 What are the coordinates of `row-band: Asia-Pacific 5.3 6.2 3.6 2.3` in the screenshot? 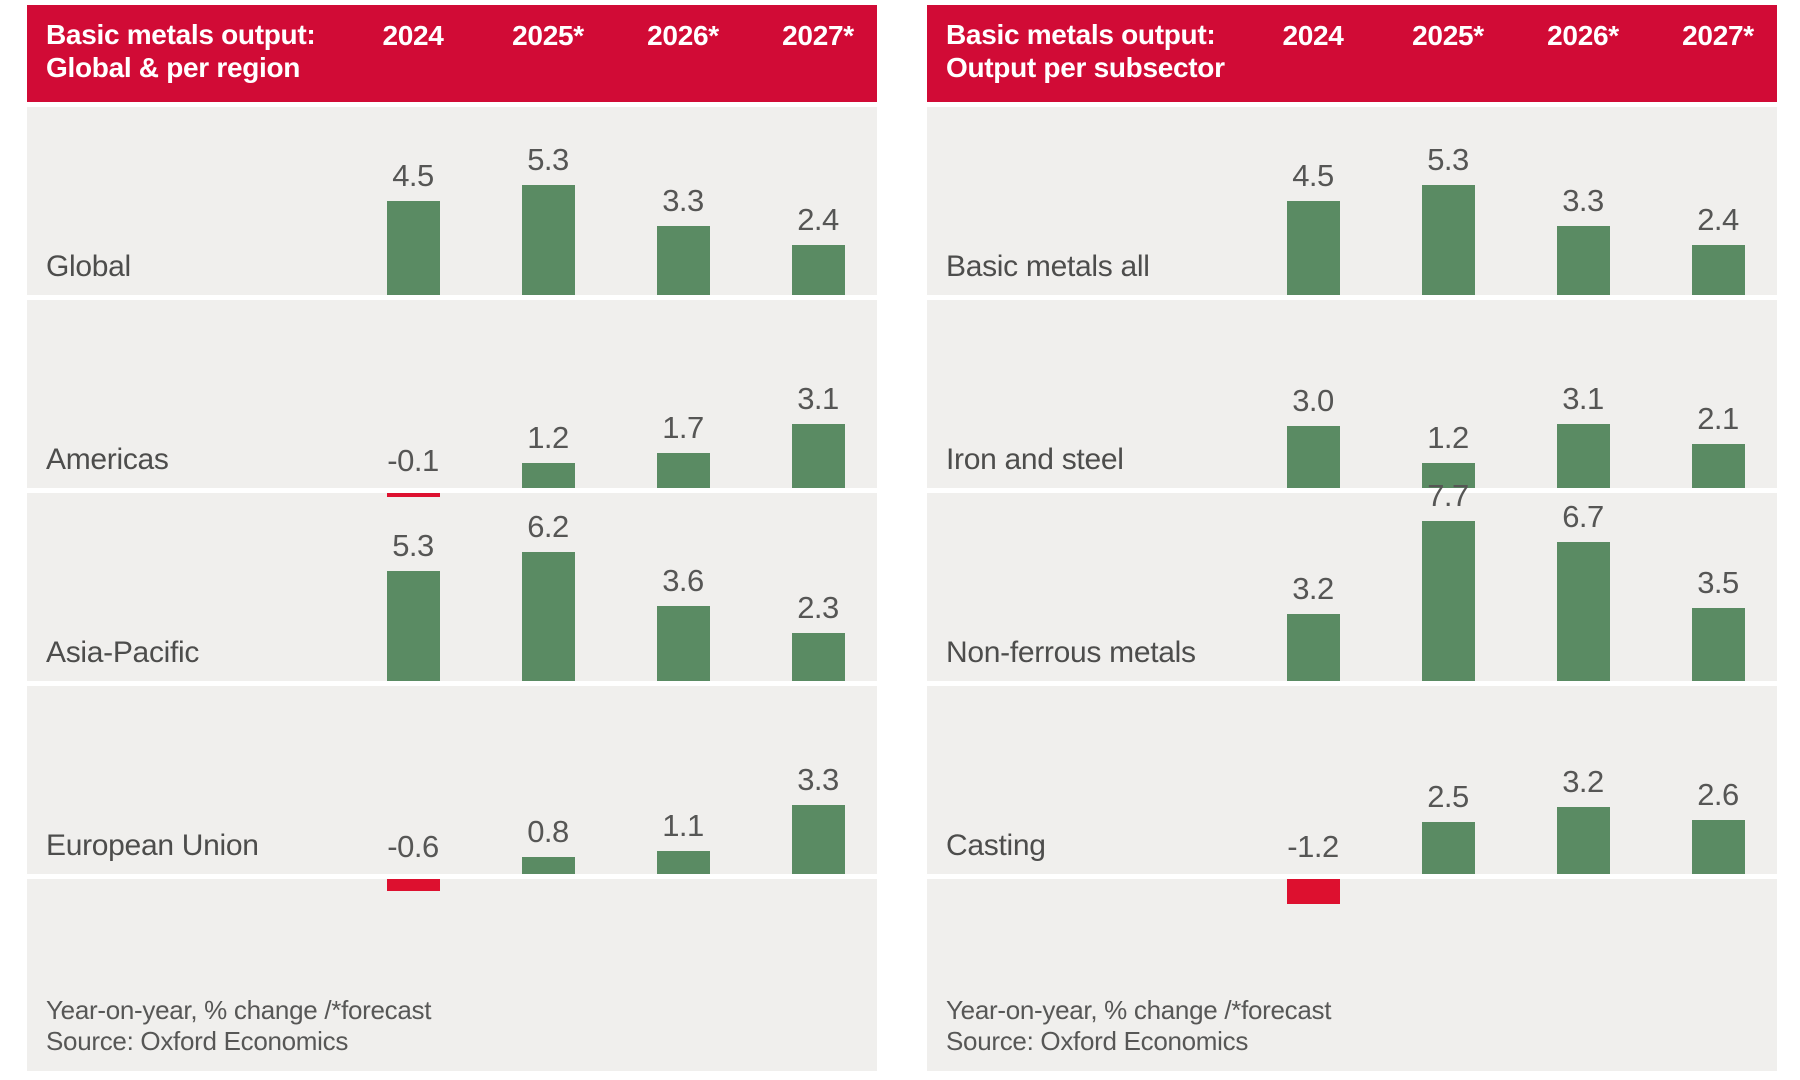 It's located at (452, 587).